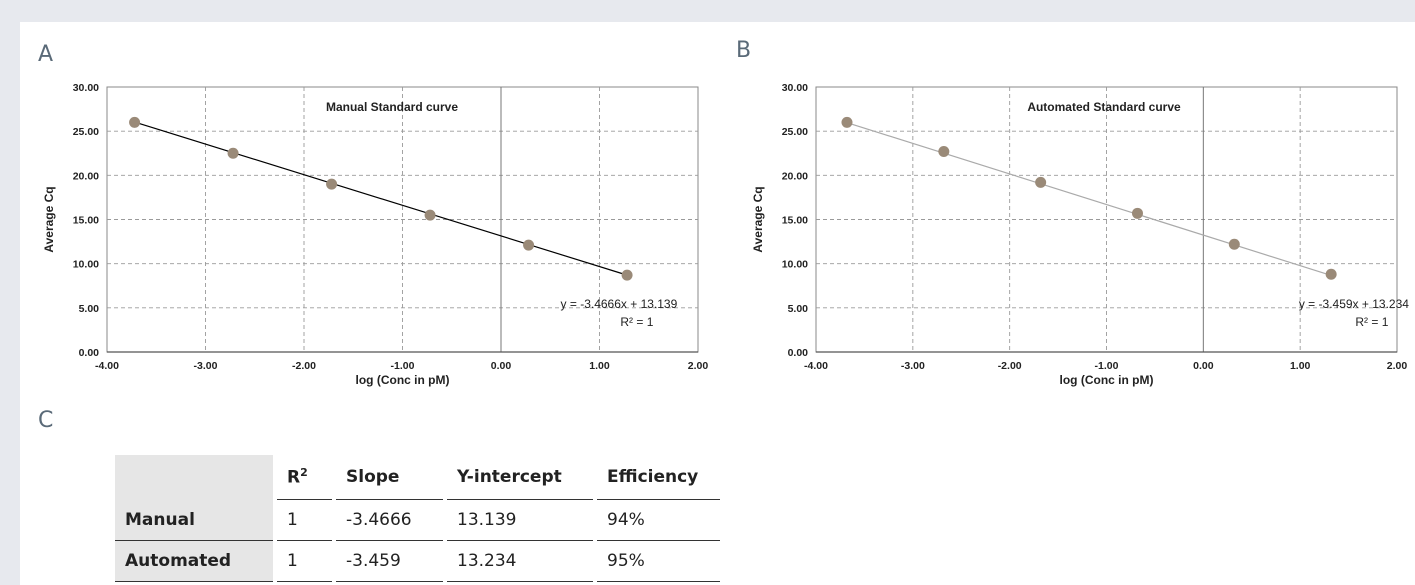  Describe the element at coordinates (389, 561) in the screenshot. I see `cell-slope: -3.459` at that location.